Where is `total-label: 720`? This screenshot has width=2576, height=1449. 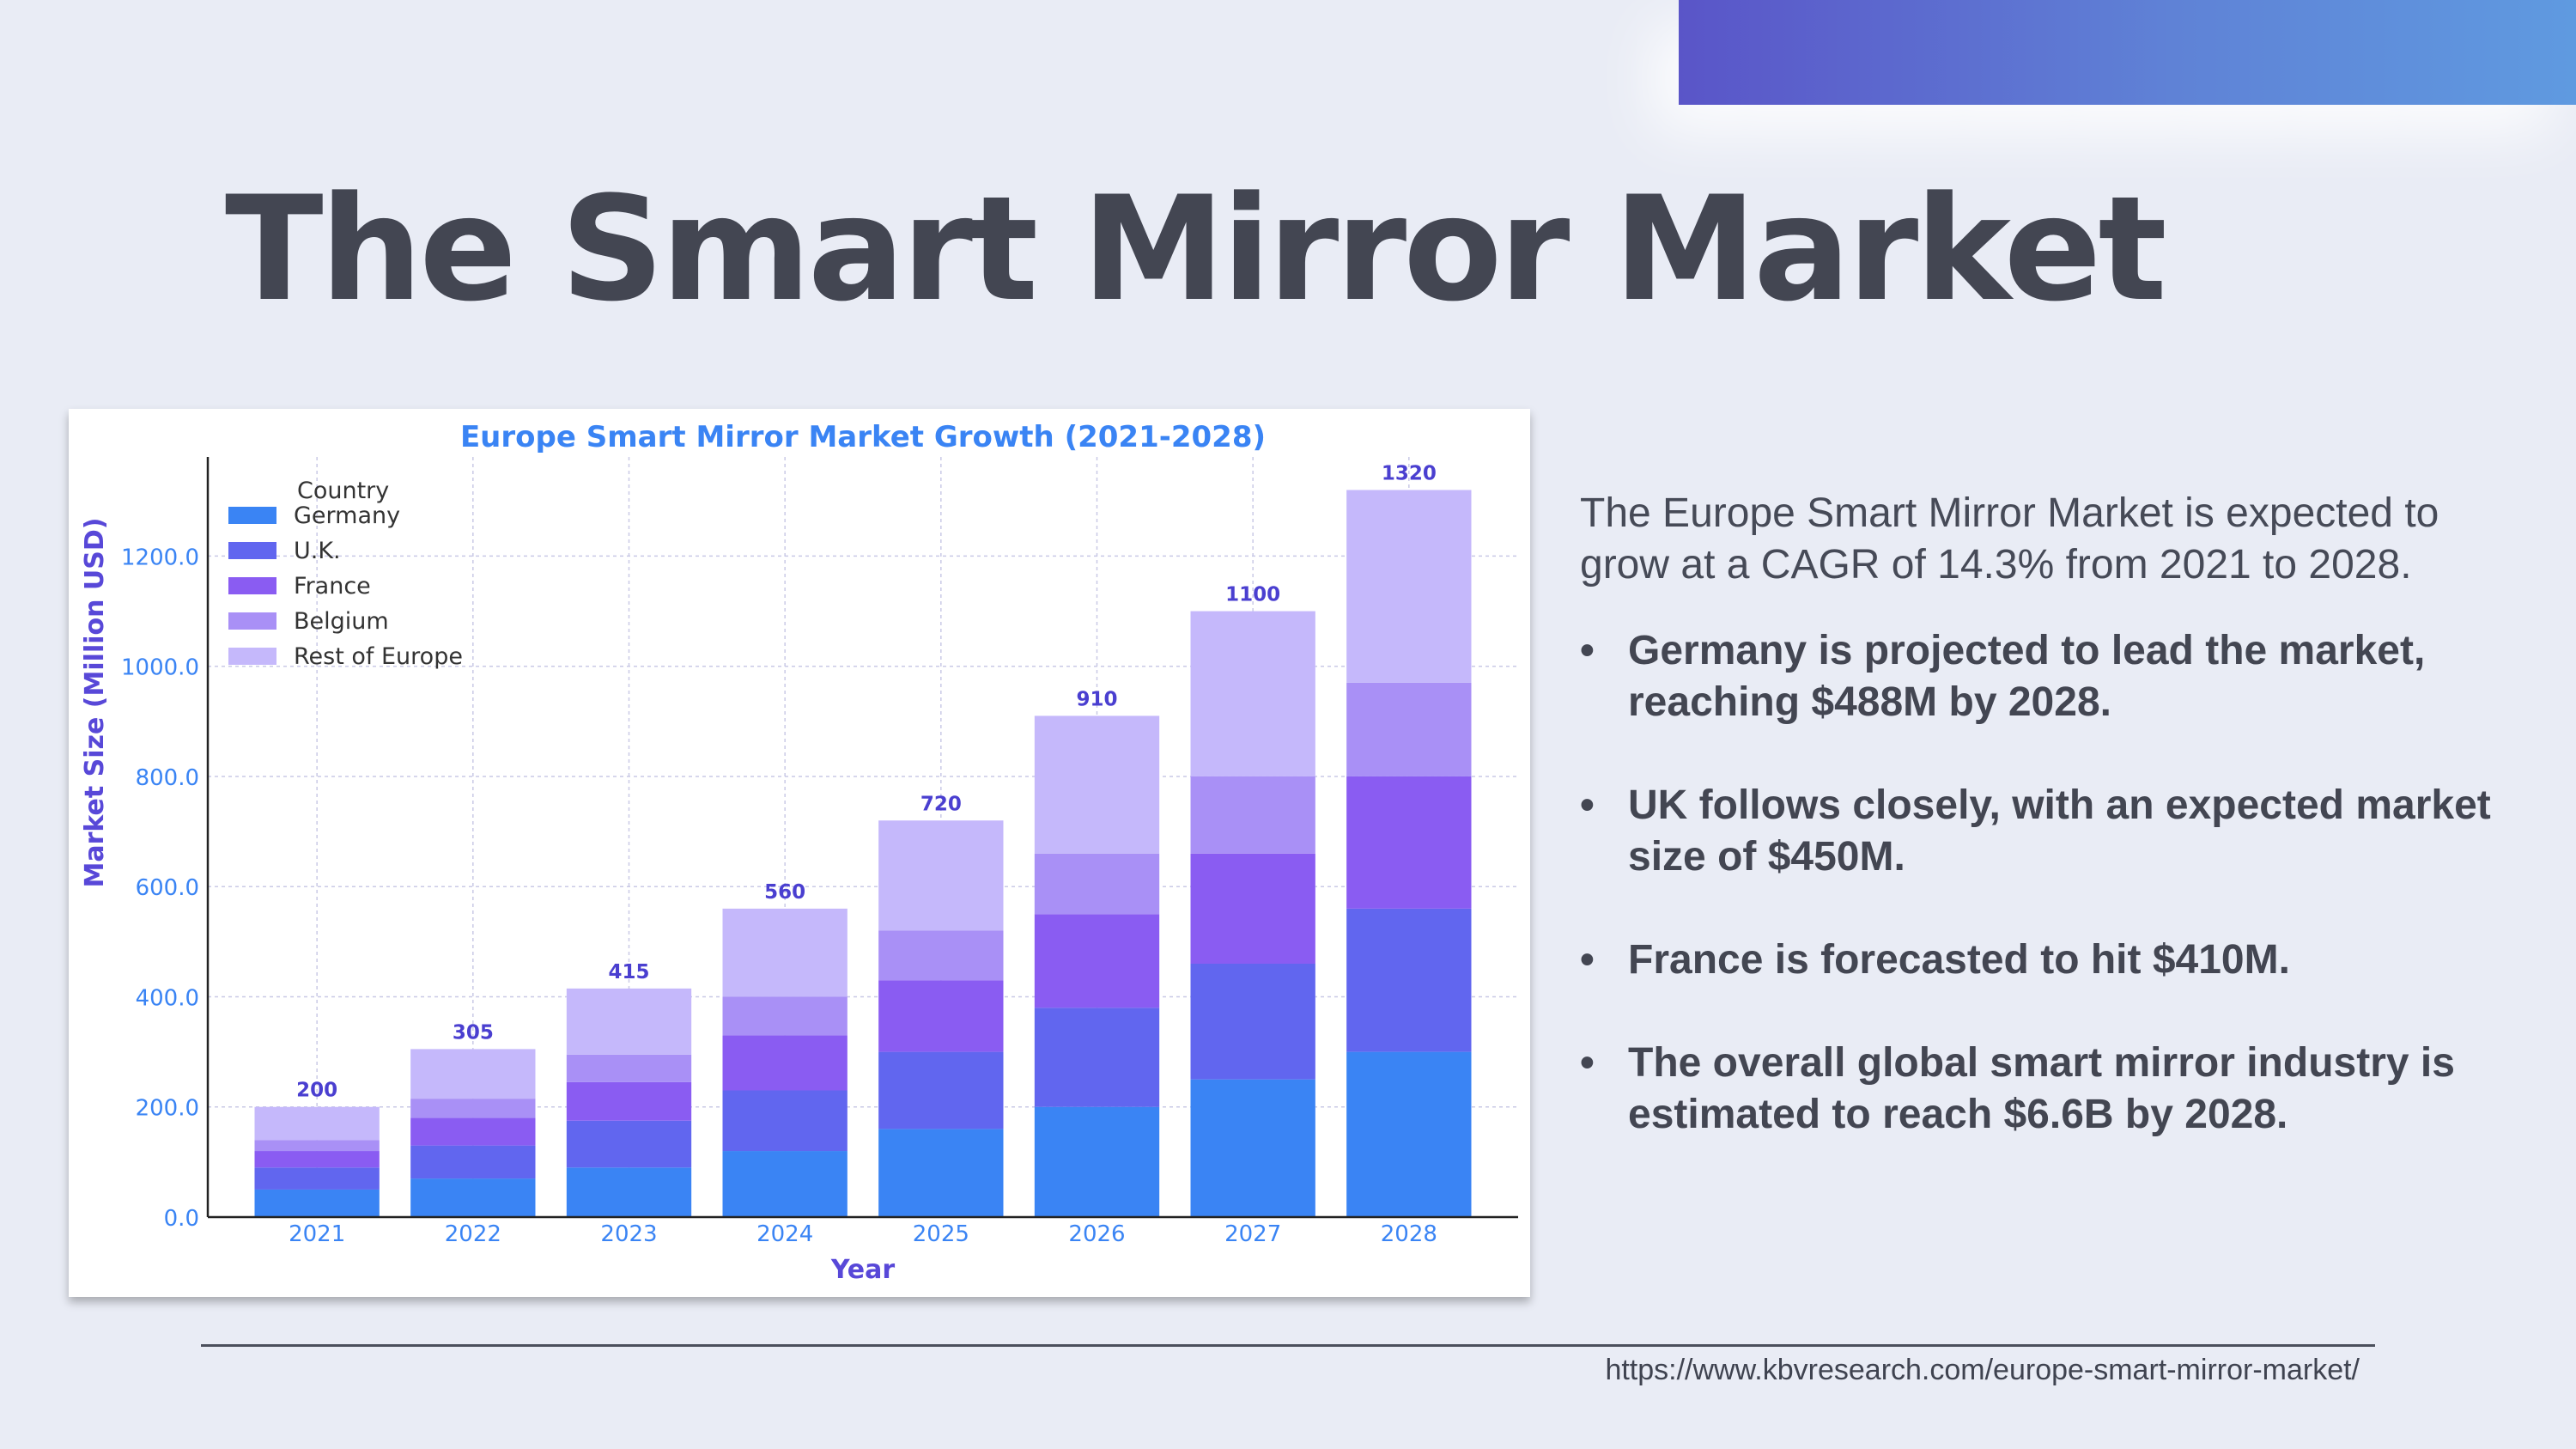
total-label: 720 is located at coordinates (941, 804).